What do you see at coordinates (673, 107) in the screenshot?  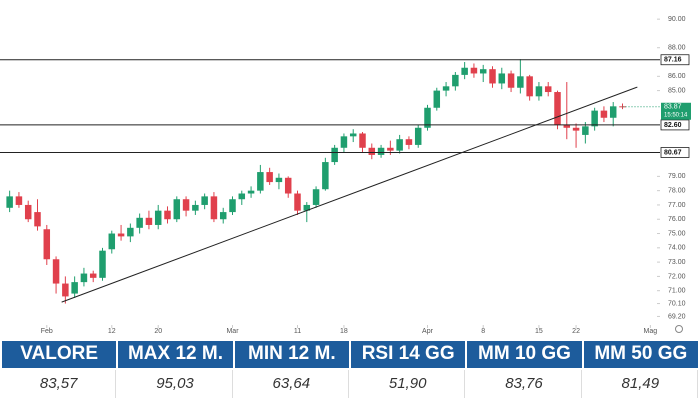 I see `last-price-label: 83.87` at bounding box center [673, 107].